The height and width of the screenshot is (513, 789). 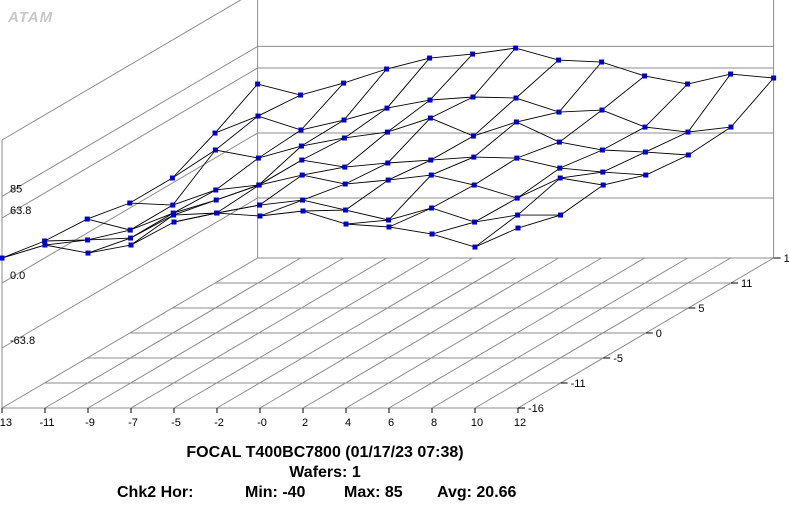 I want to click on x-tick-label: 4, so click(x=348, y=423).